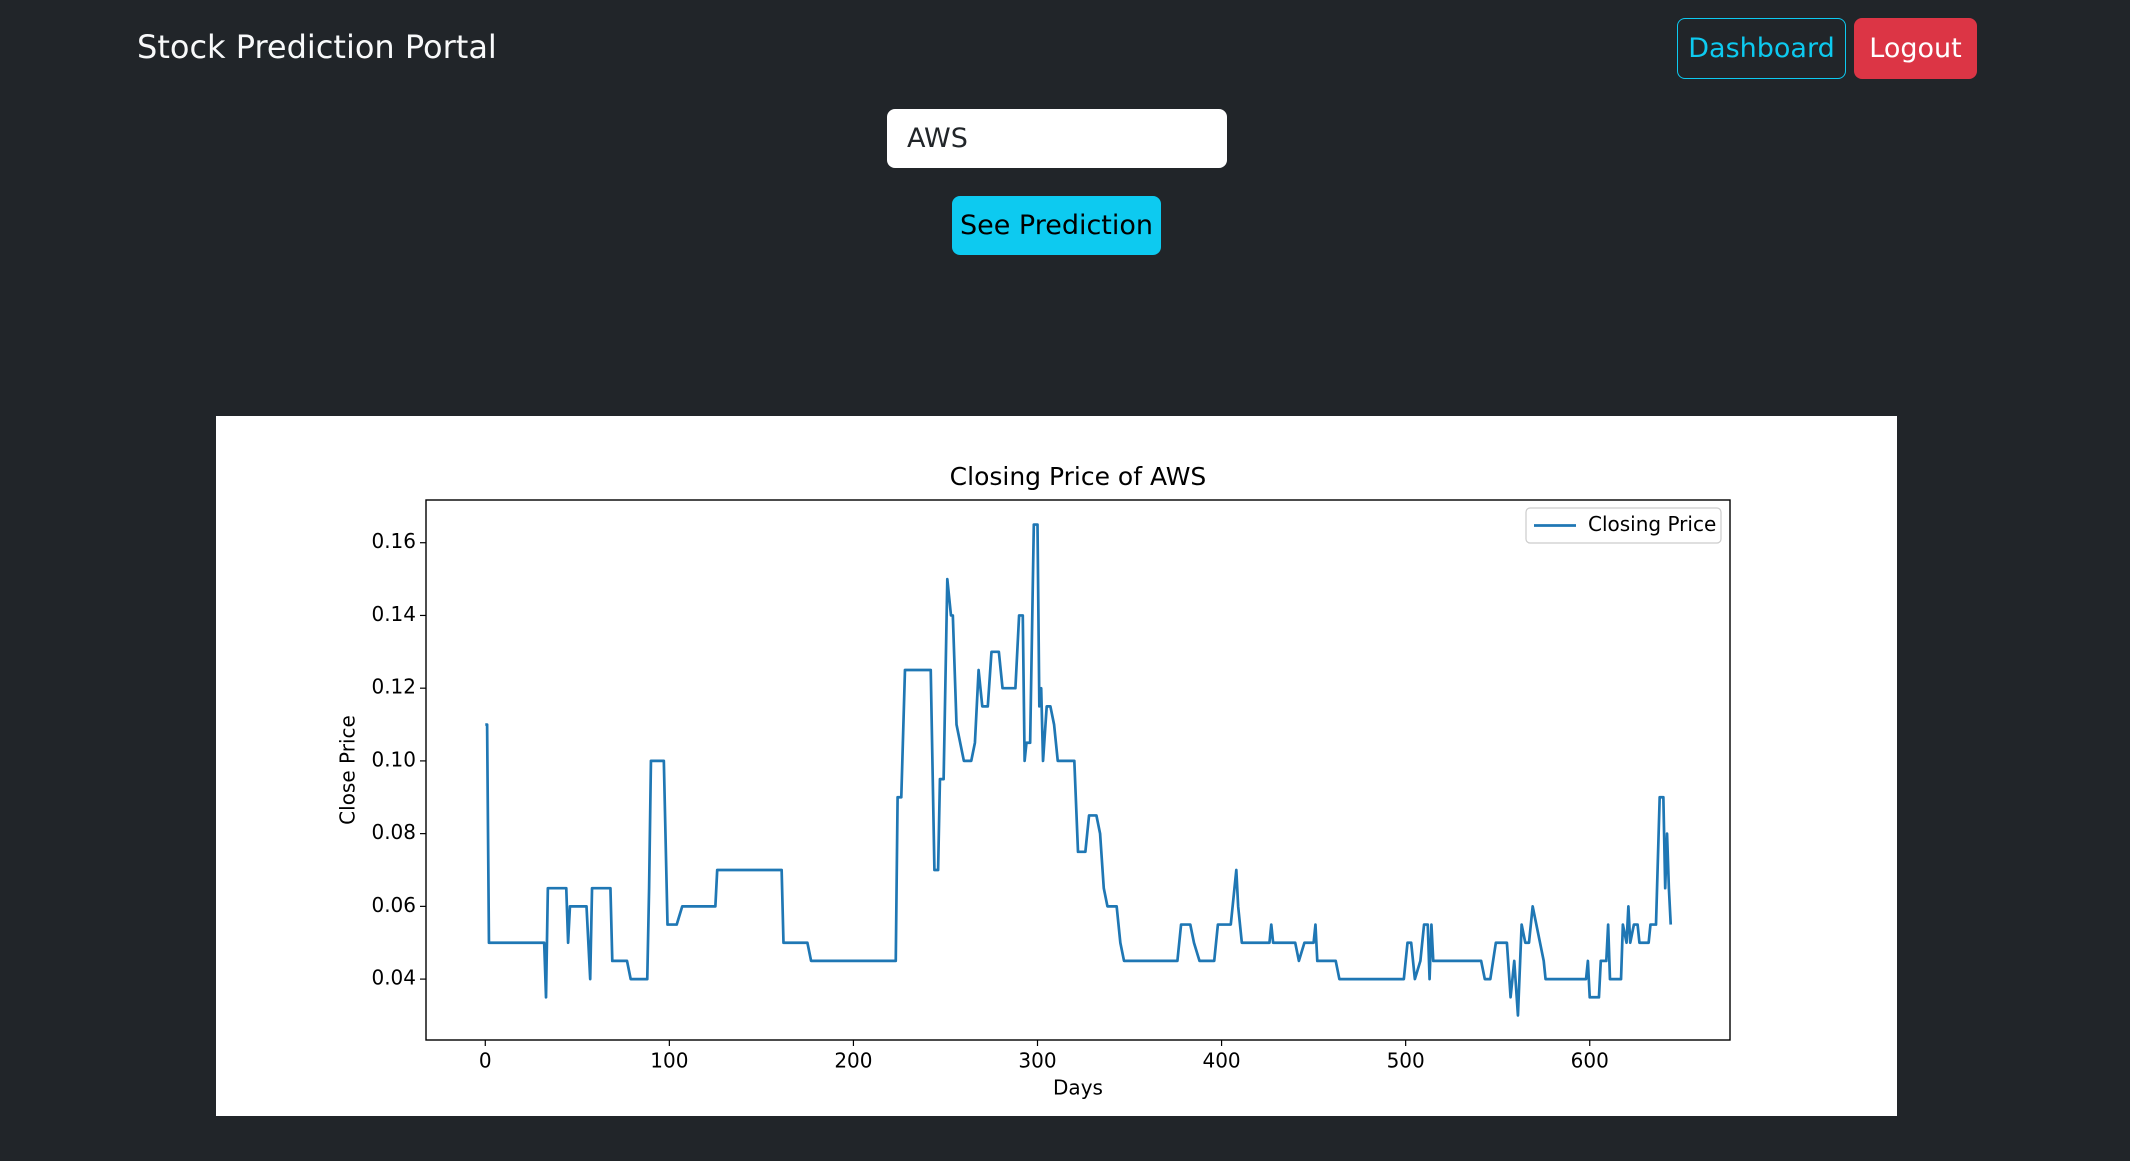 This screenshot has width=2130, height=1161. Describe the element at coordinates (1761, 48) in the screenshot. I see `dashboard-button: Dashboard` at that location.